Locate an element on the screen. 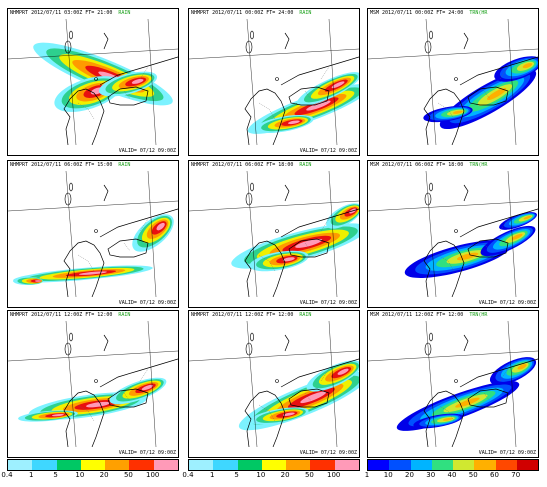 The image size is (547, 487). panel-header-text: NHMPRT 2012/07/11 03:00Z FT= 21:00 is located at coordinates (61, 13).